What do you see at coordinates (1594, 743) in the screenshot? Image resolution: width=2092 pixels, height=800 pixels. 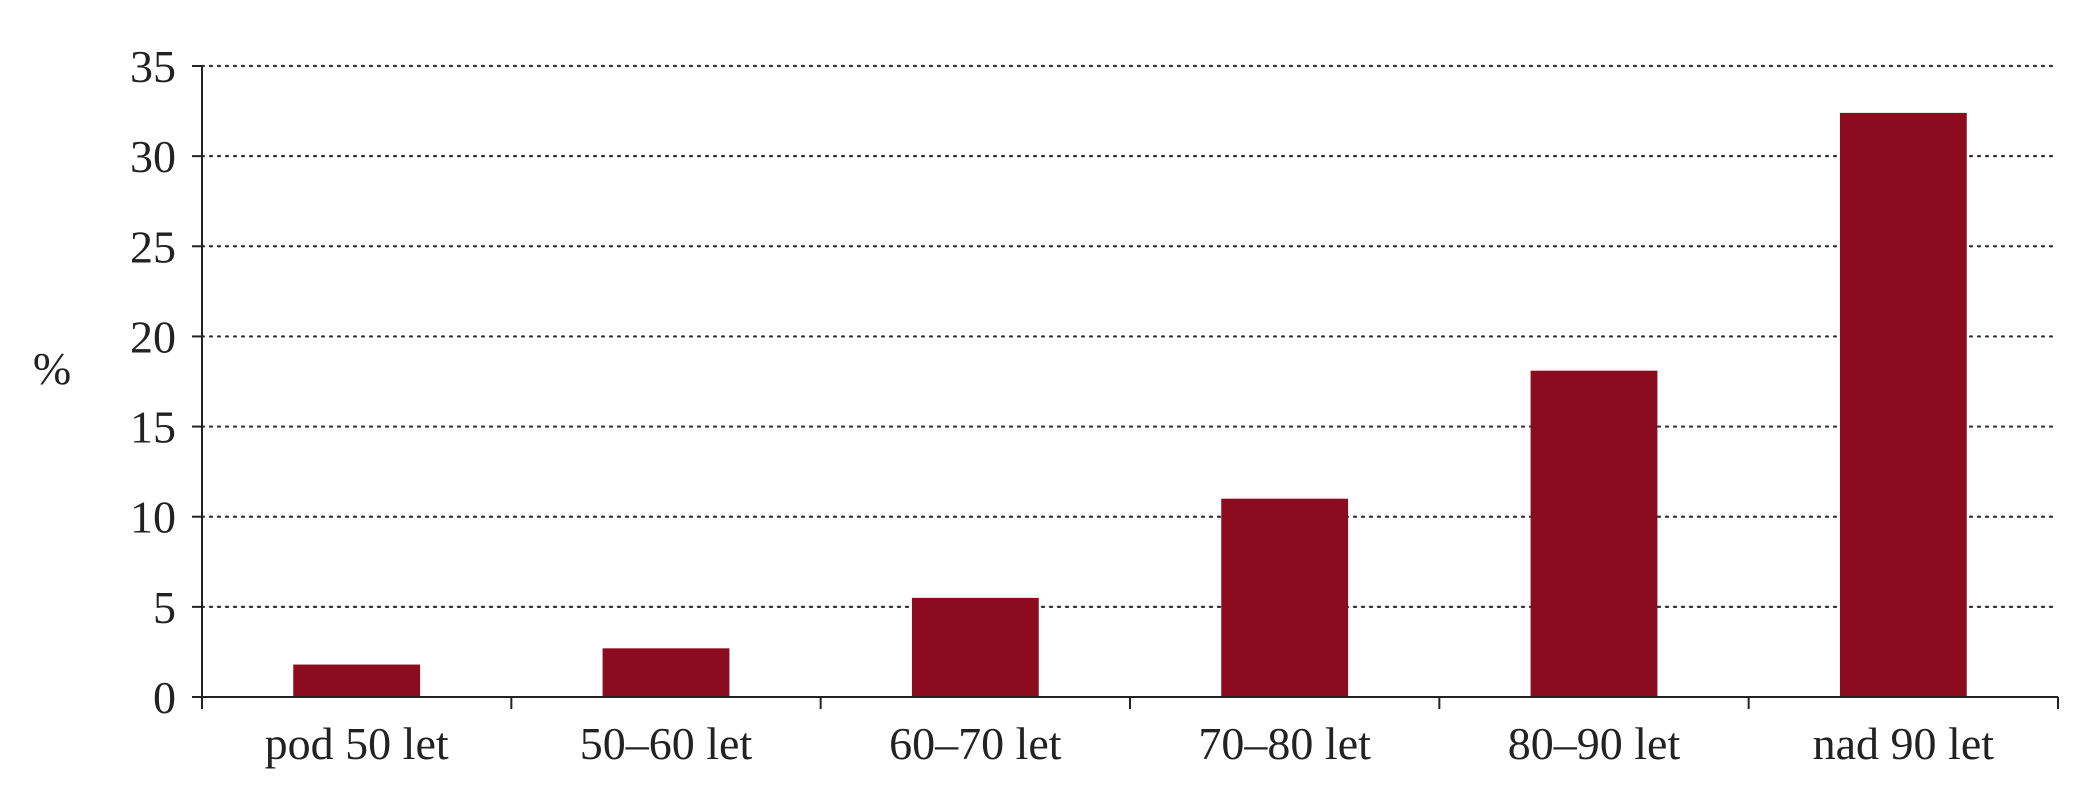 I see `x-tick-label: 80–90 let` at bounding box center [1594, 743].